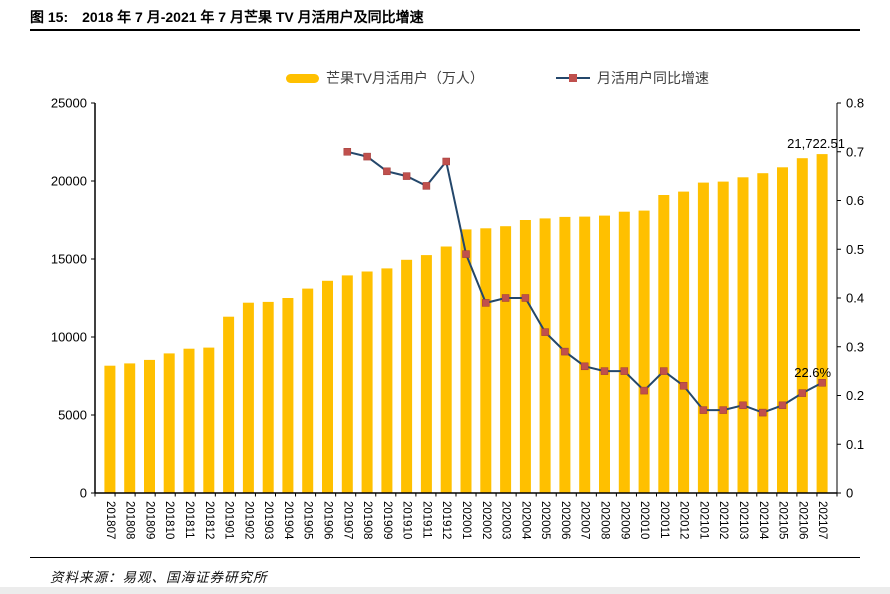 Image resolution: width=890 pixels, height=594 pixels. I want to click on source-prefix: 资料来源：, so click(86, 577).